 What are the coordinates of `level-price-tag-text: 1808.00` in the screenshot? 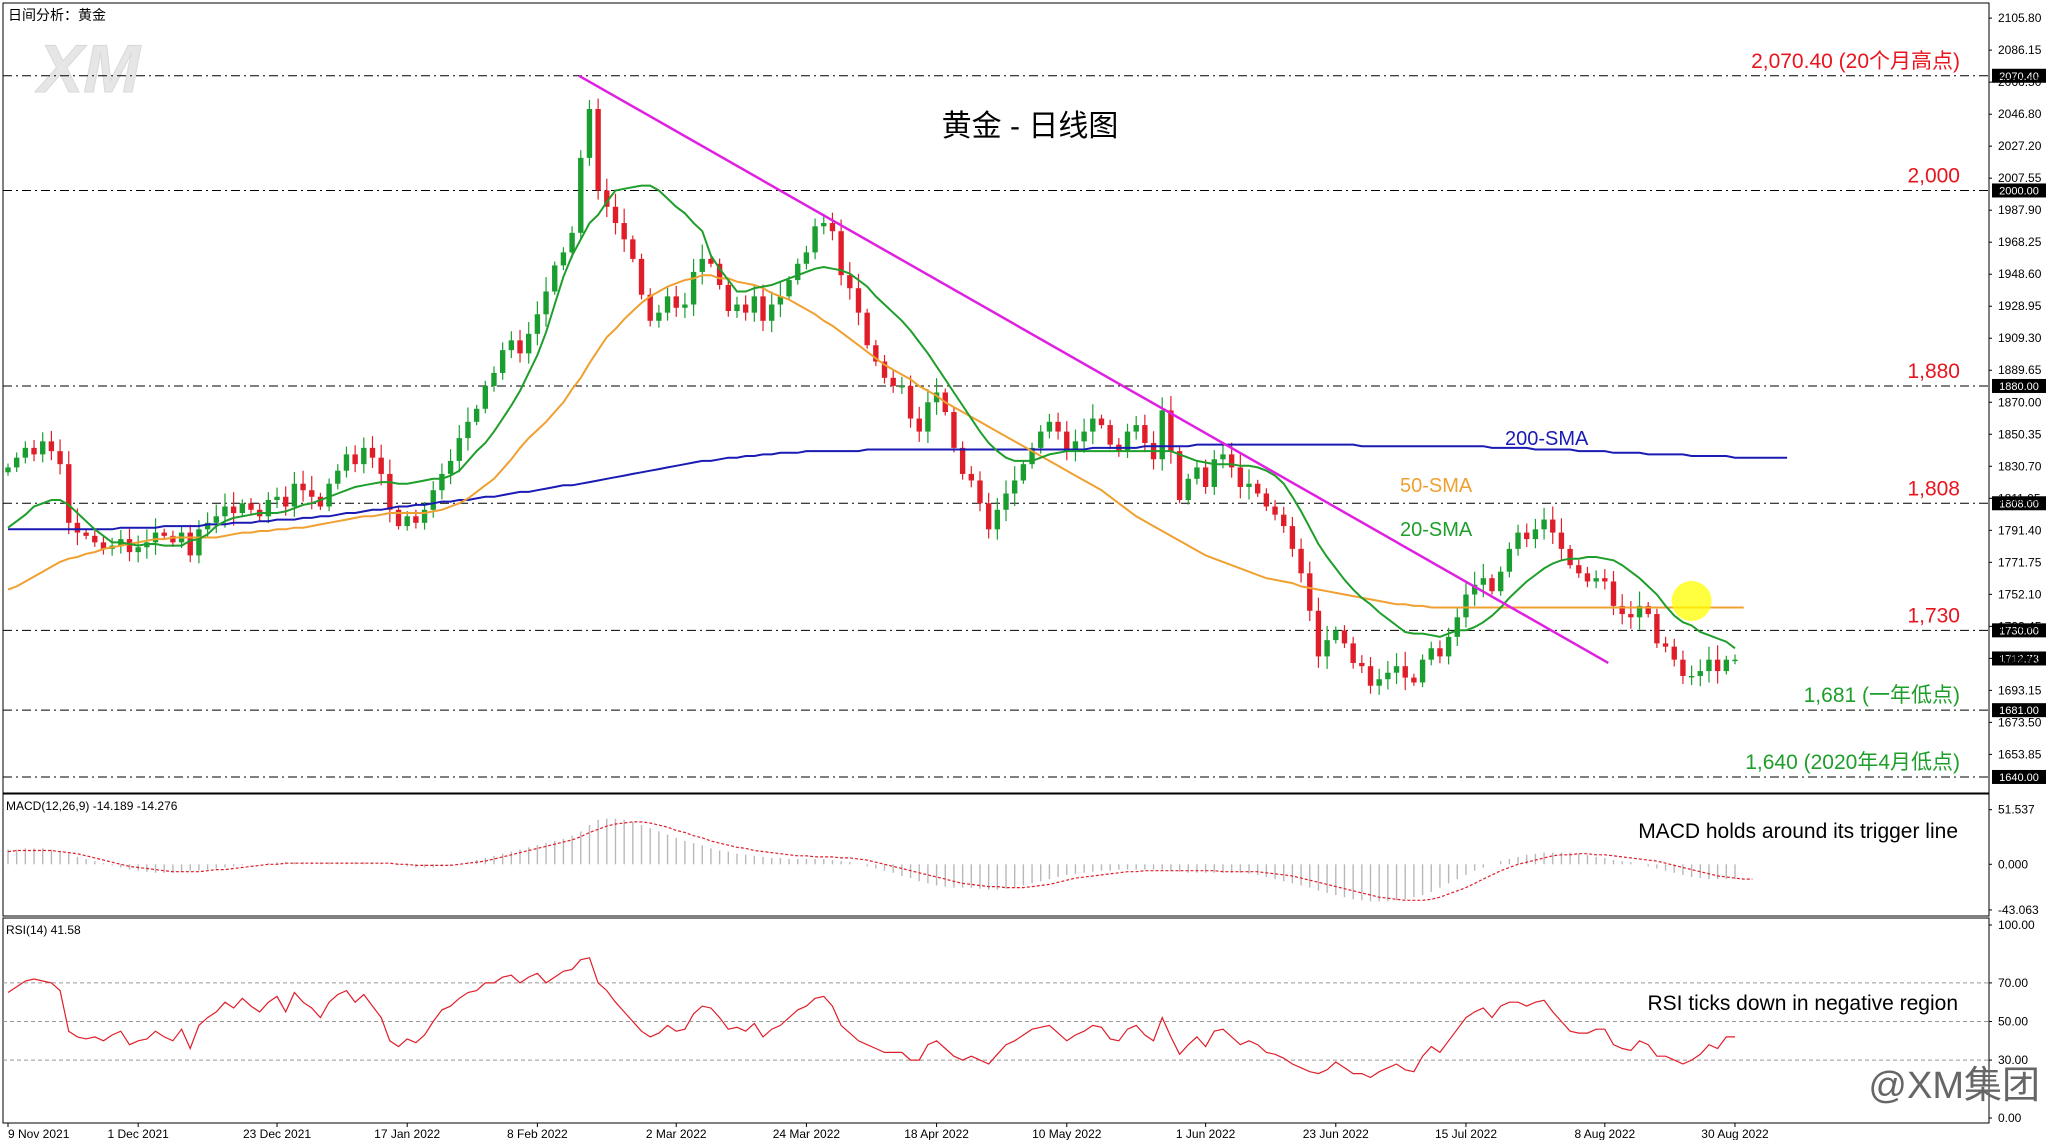 It's located at (2019, 504).